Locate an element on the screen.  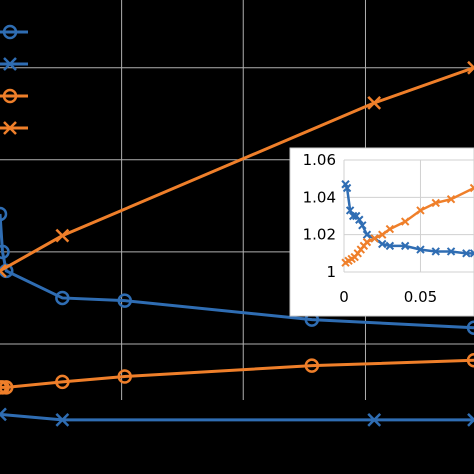
inset-panel is located at coordinates (381, 232).